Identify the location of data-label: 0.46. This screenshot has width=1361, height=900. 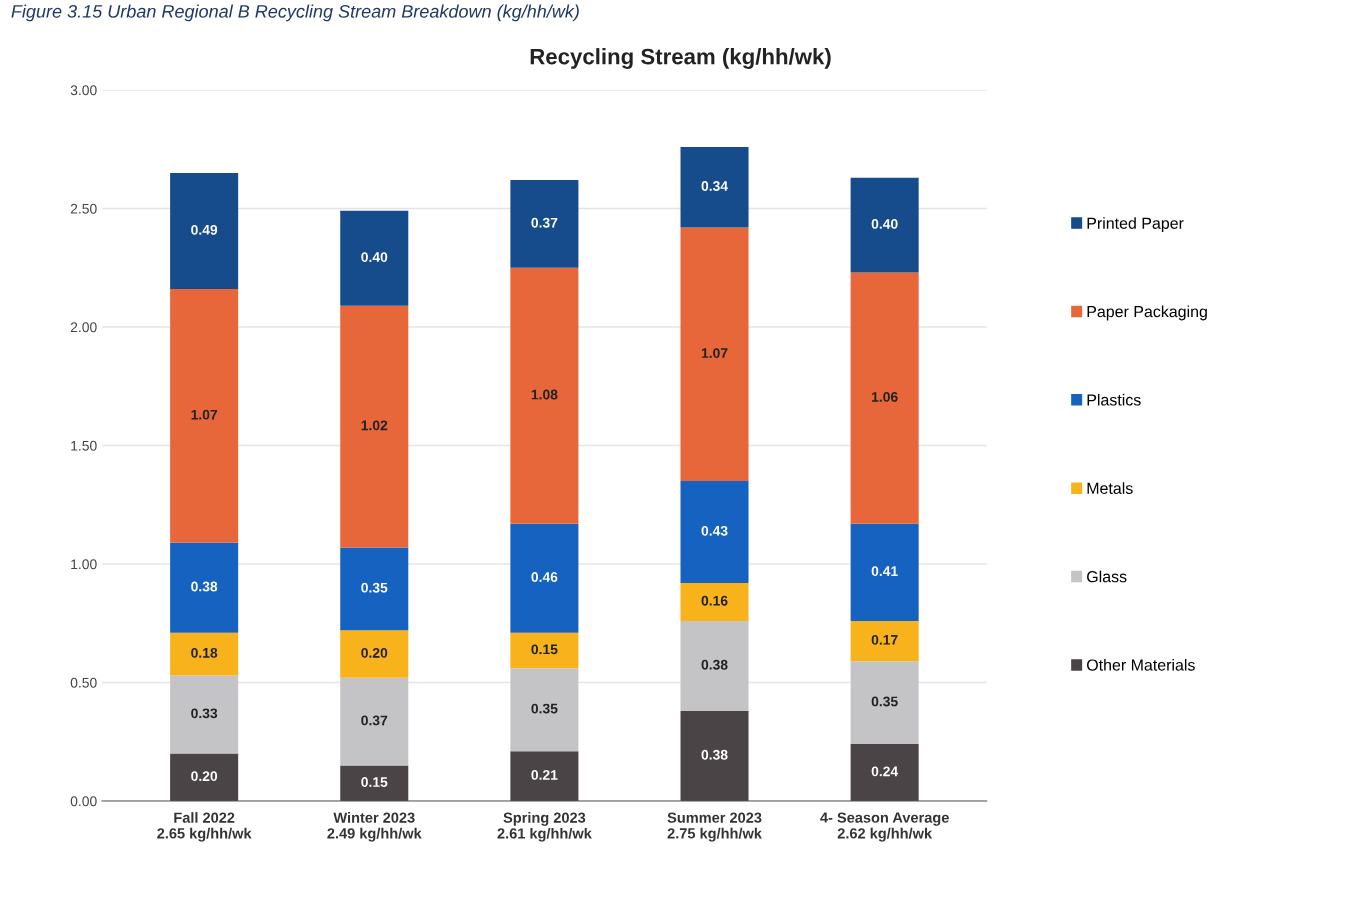
(544, 577).